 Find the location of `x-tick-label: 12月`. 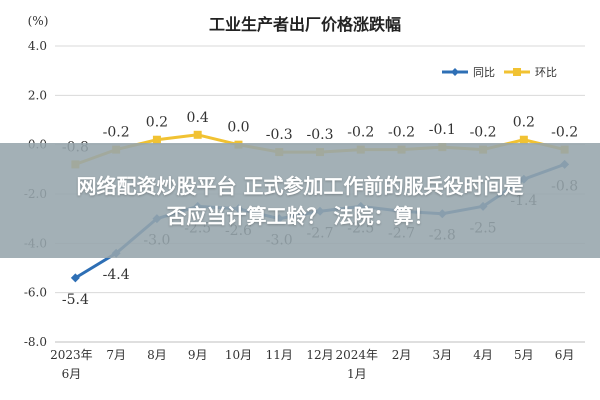

x-tick-label: 12月 is located at coordinates (319, 355).